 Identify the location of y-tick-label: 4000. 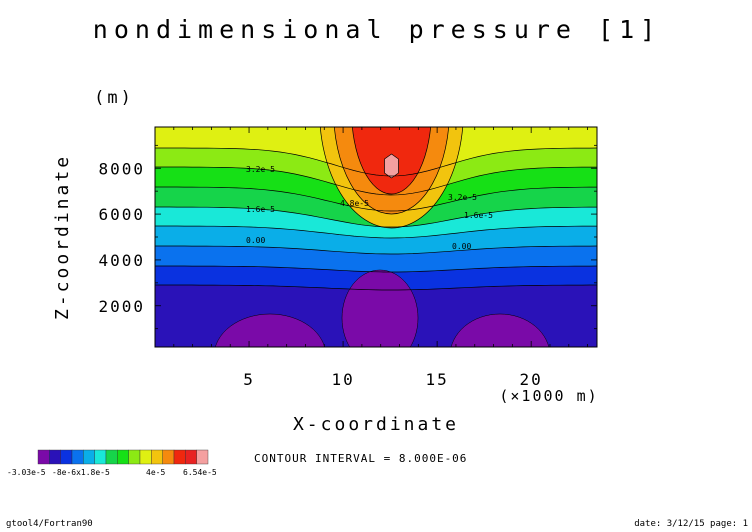
(121, 260).